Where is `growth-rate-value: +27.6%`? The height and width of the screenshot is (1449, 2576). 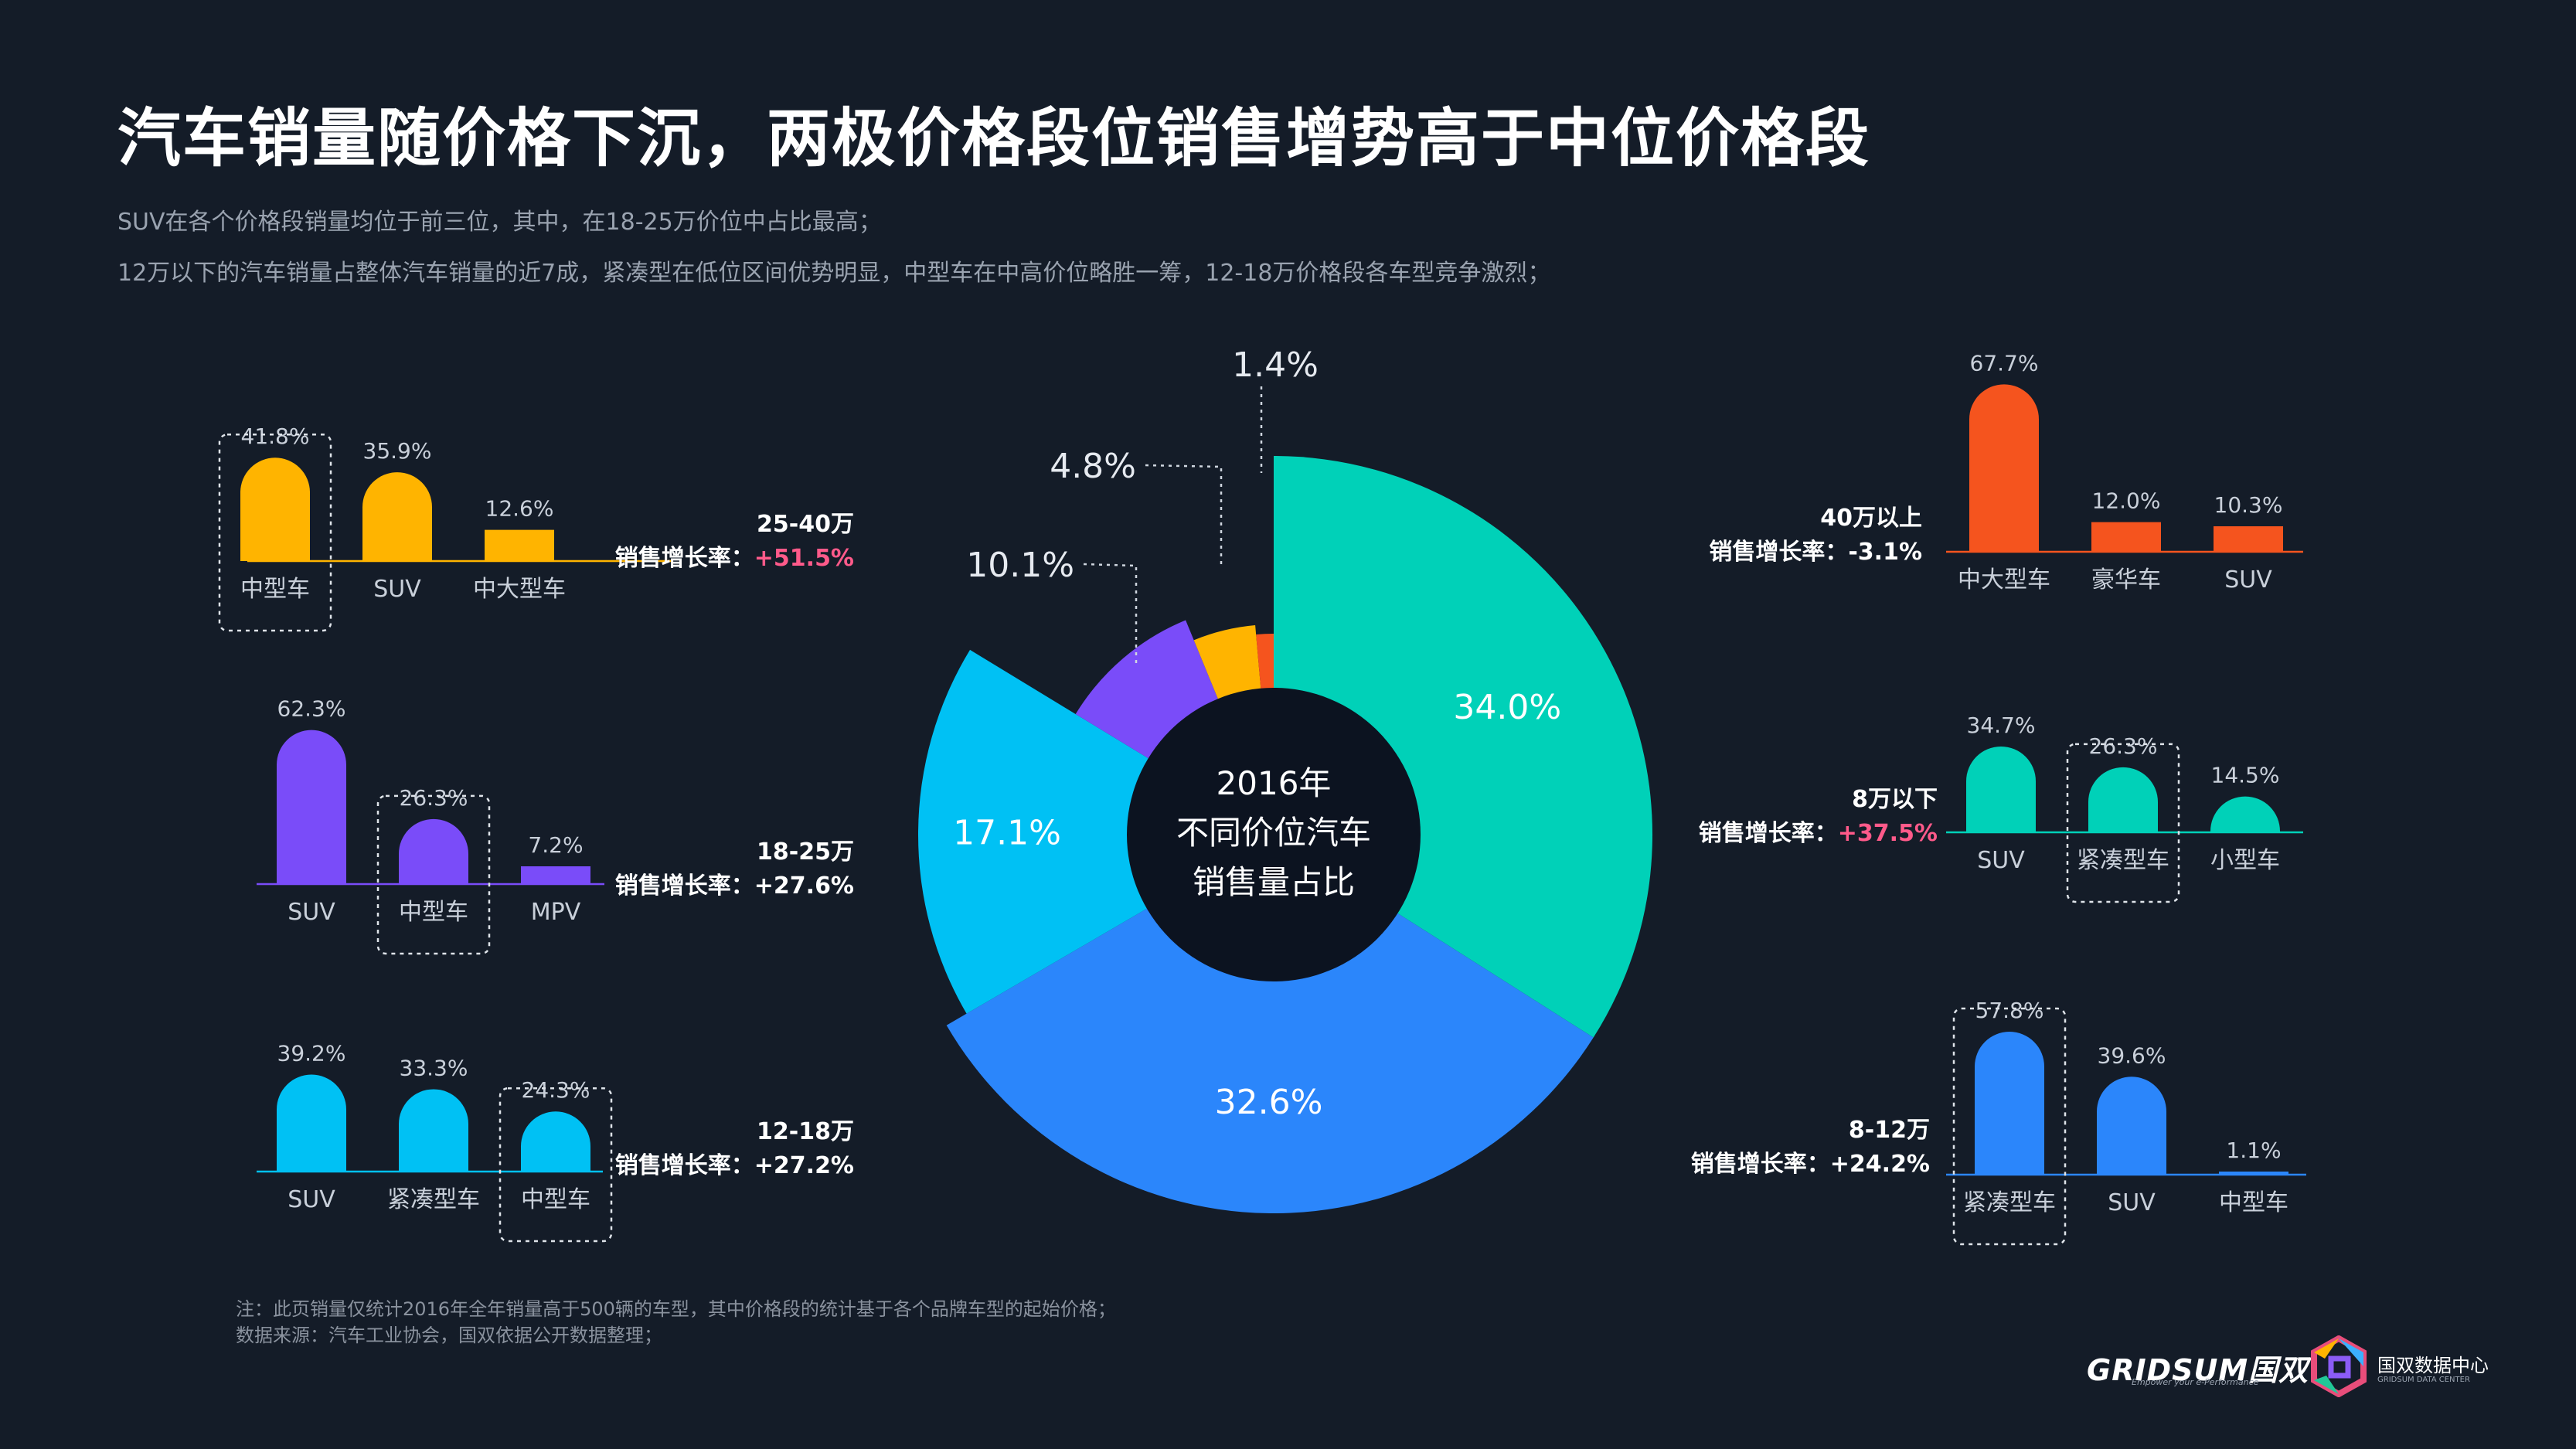
growth-rate-value: +27.6% is located at coordinates (804, 886).